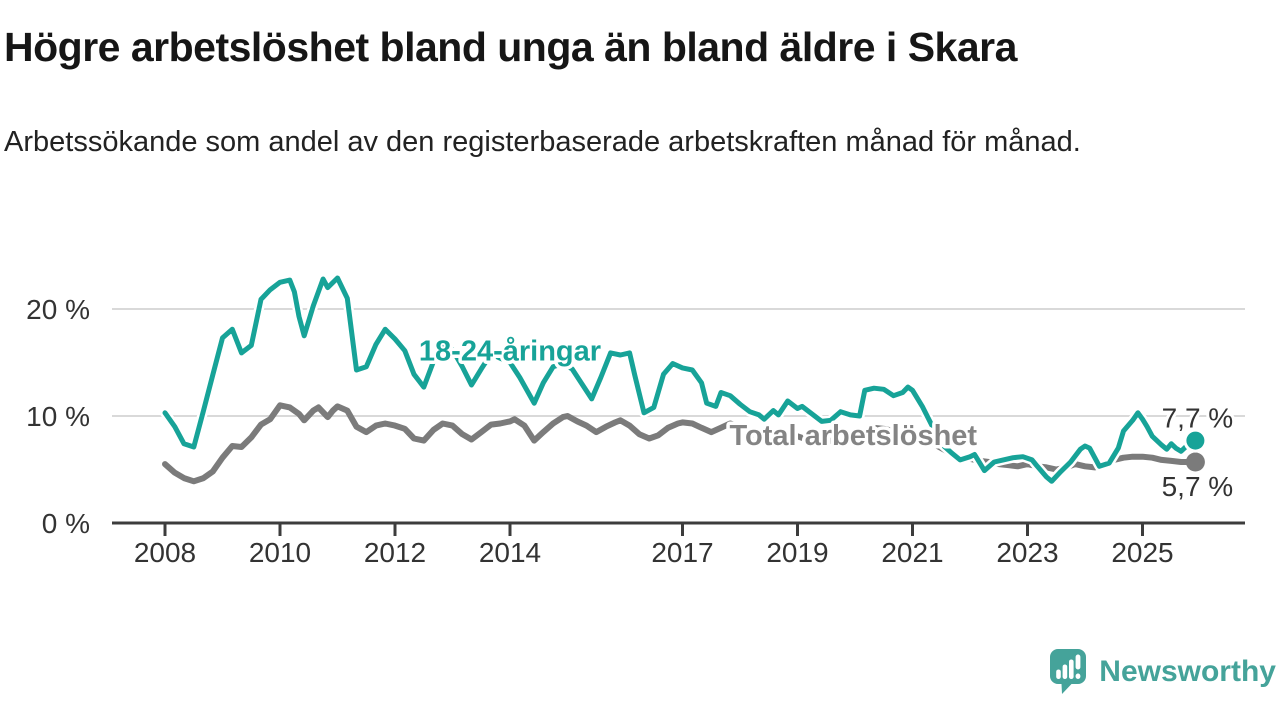  What do you see at coordinates (1195, 440) in the screenshot?
I see `end-dot-youth` at bounding box center [1195, 440].